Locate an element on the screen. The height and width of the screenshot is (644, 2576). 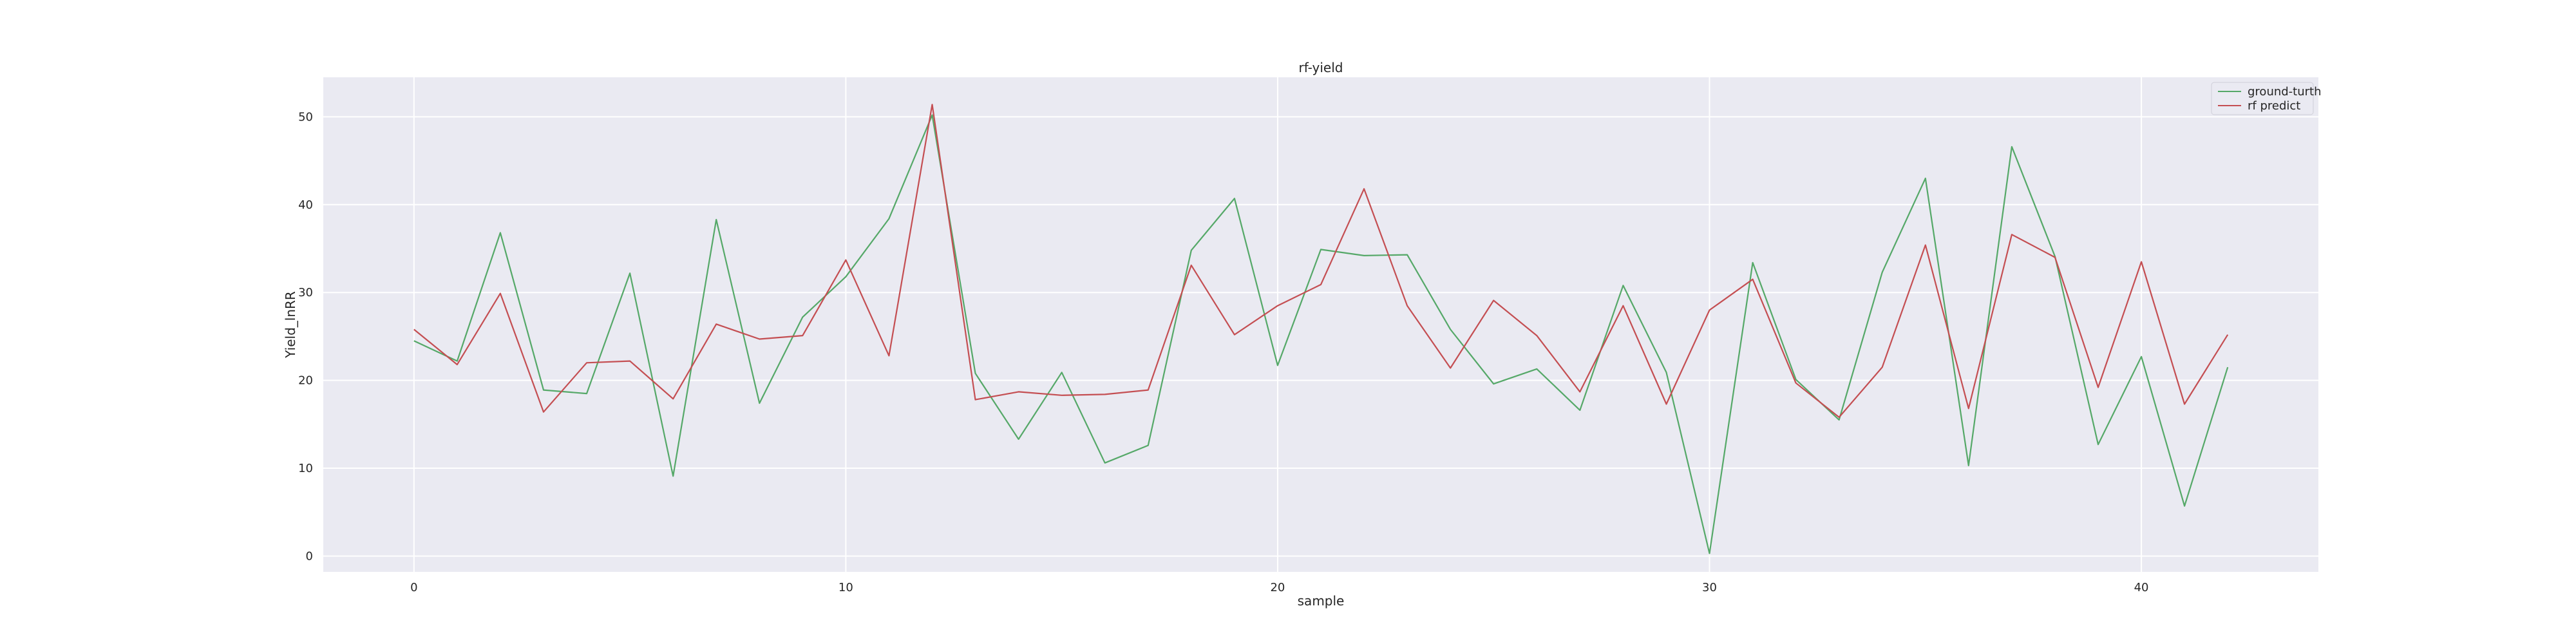
x-tick-label: 10 is located at coordinates (846, 587).